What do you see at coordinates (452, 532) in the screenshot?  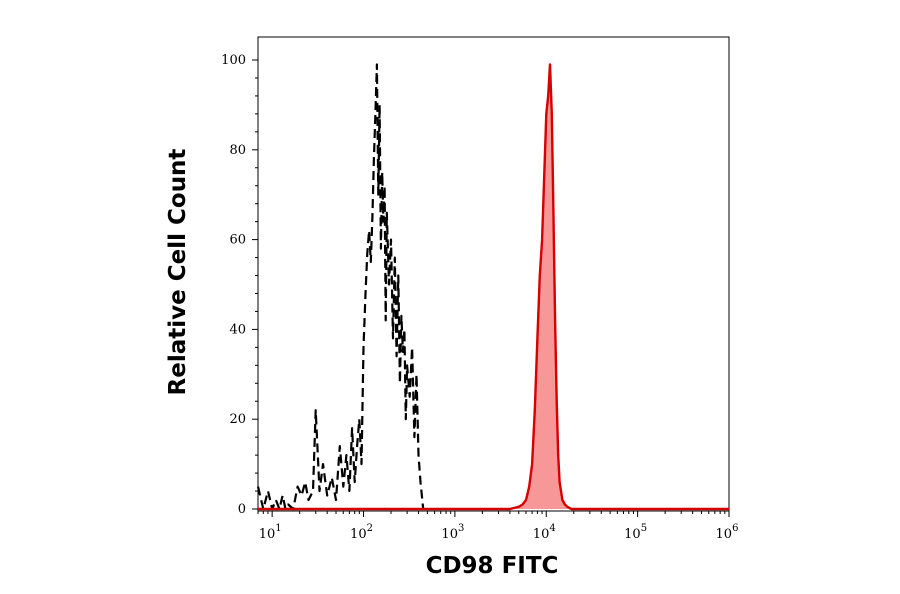 I see `x-tick-label: 10³` at bounding box center [452, 532].